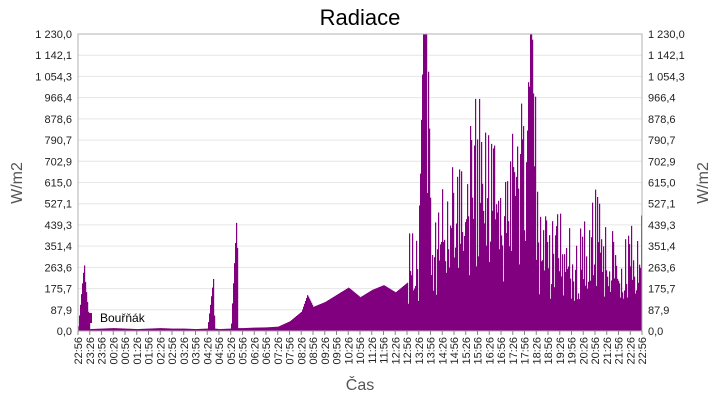 The height and width of the screenshot is (400, 720). I want to click on chart-title: Radiace, so click(360, 17).